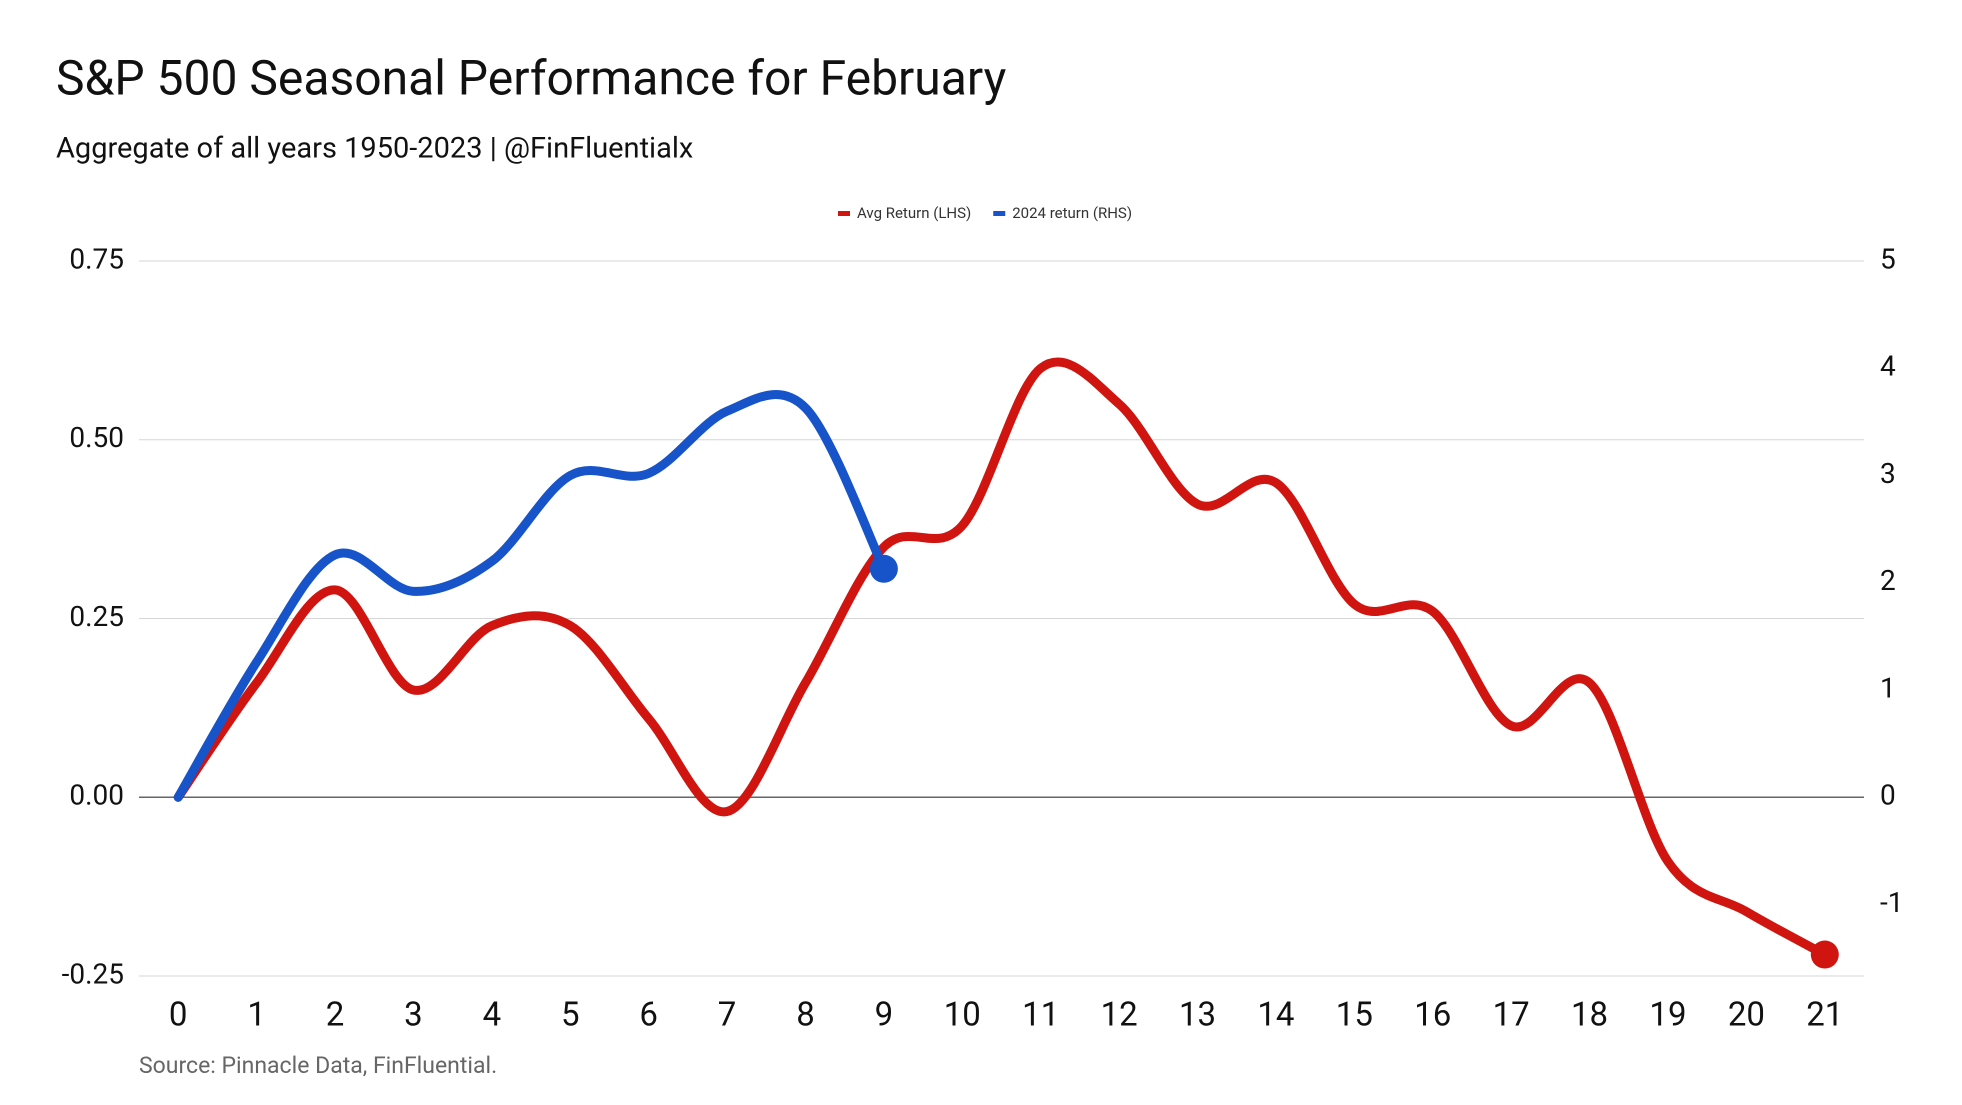 The width and height of the screenshot is (1962, 1105). What do you see at coordinates (178, 1015) in the screenshot?
I see `x-tick-label: 0` at bounding box center [178, 1015].